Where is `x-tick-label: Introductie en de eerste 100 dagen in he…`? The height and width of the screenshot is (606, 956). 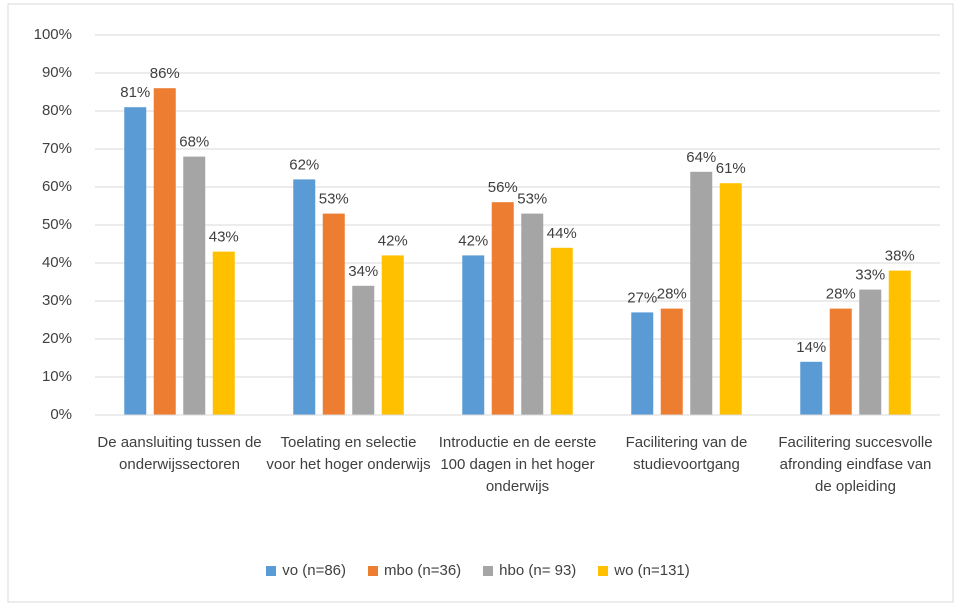
x-tick-label: Introductie en de eerste 100 dagen in he… is located at coordinates (517, 464).